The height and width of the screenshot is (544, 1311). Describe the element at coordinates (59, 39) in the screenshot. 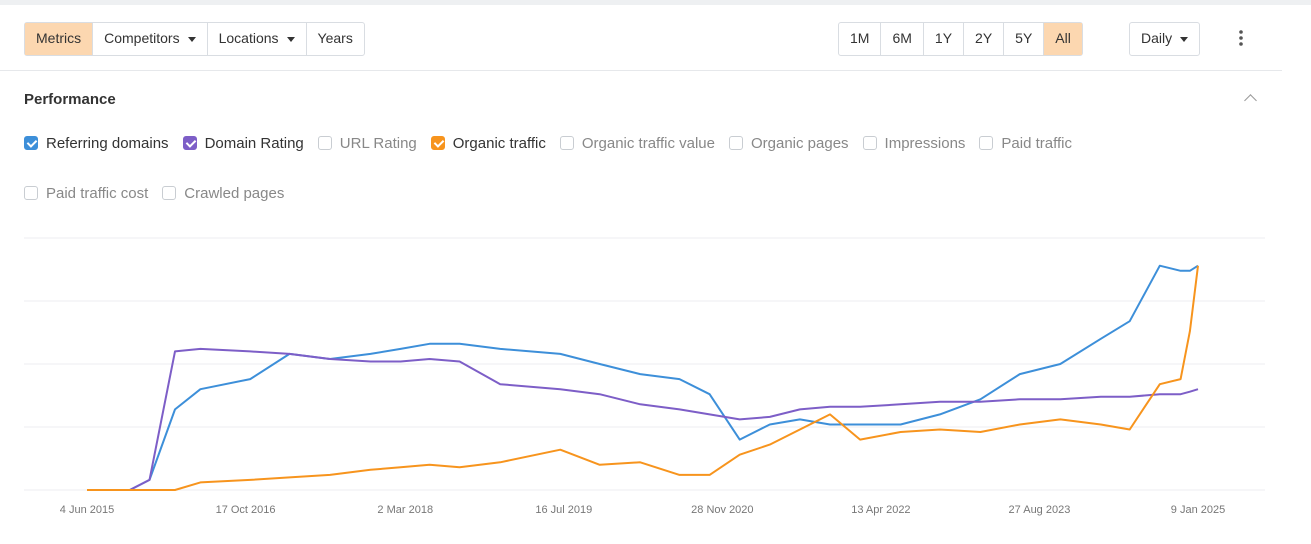

I see `tab: Metrics` at that location.